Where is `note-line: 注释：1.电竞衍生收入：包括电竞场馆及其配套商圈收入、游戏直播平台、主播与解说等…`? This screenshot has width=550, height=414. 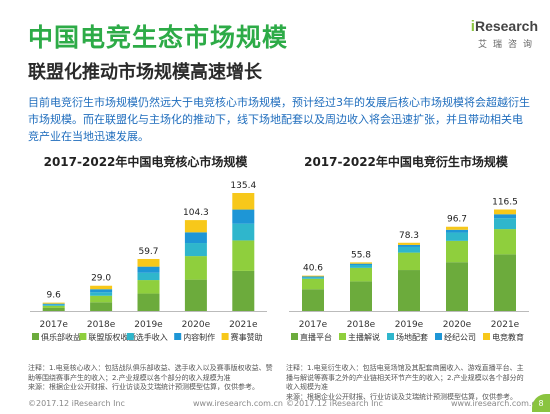 note-line: 注释：1.电竞衍生收入：包括电竞场馆及其配套商圈收入、游戏直播平台、主播与解说等… is located at coordinates (405, 377).